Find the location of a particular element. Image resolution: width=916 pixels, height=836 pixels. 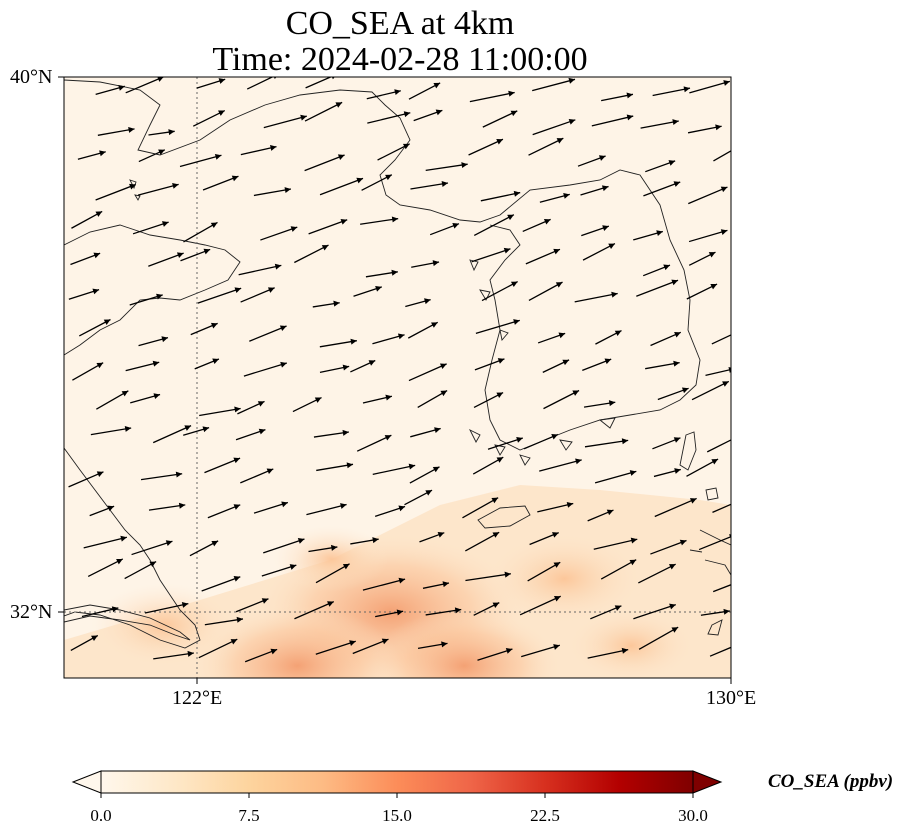

lon-tick-122: 122°E is located at coordinates (197, 698).